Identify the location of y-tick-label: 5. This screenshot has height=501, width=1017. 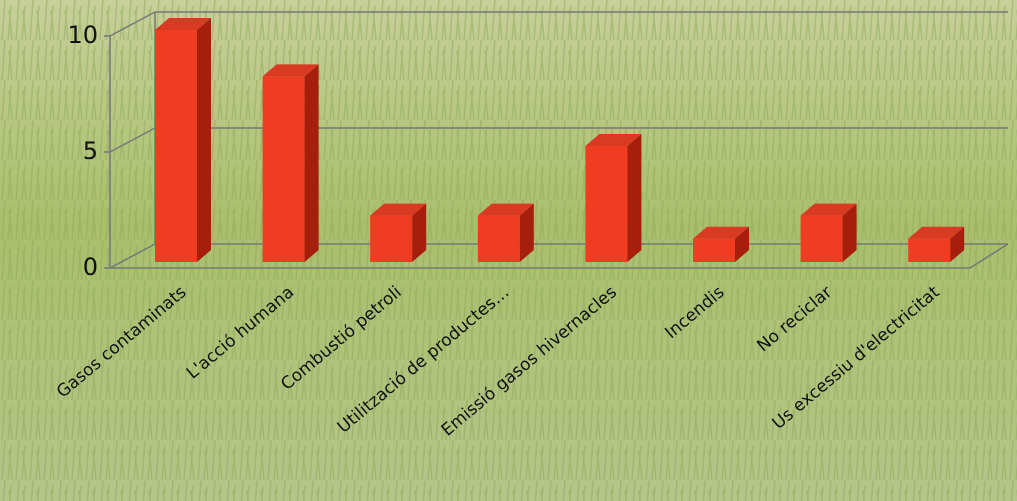
(90, 151).